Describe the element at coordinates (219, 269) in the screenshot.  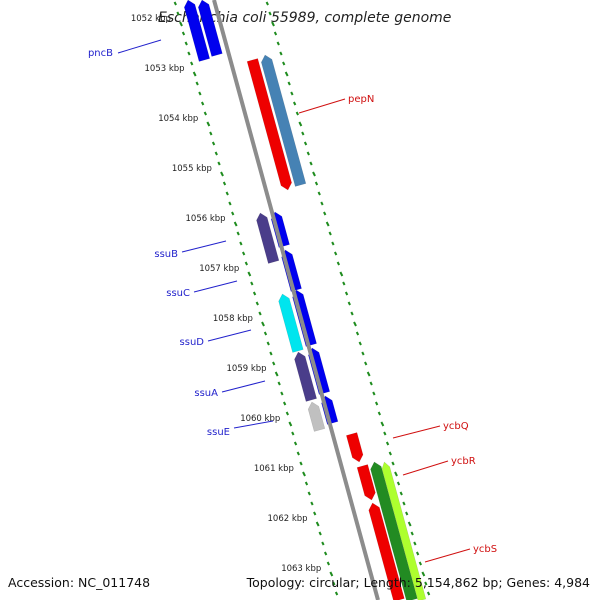
I see `kbp-label: 1057 kbp` at that location.